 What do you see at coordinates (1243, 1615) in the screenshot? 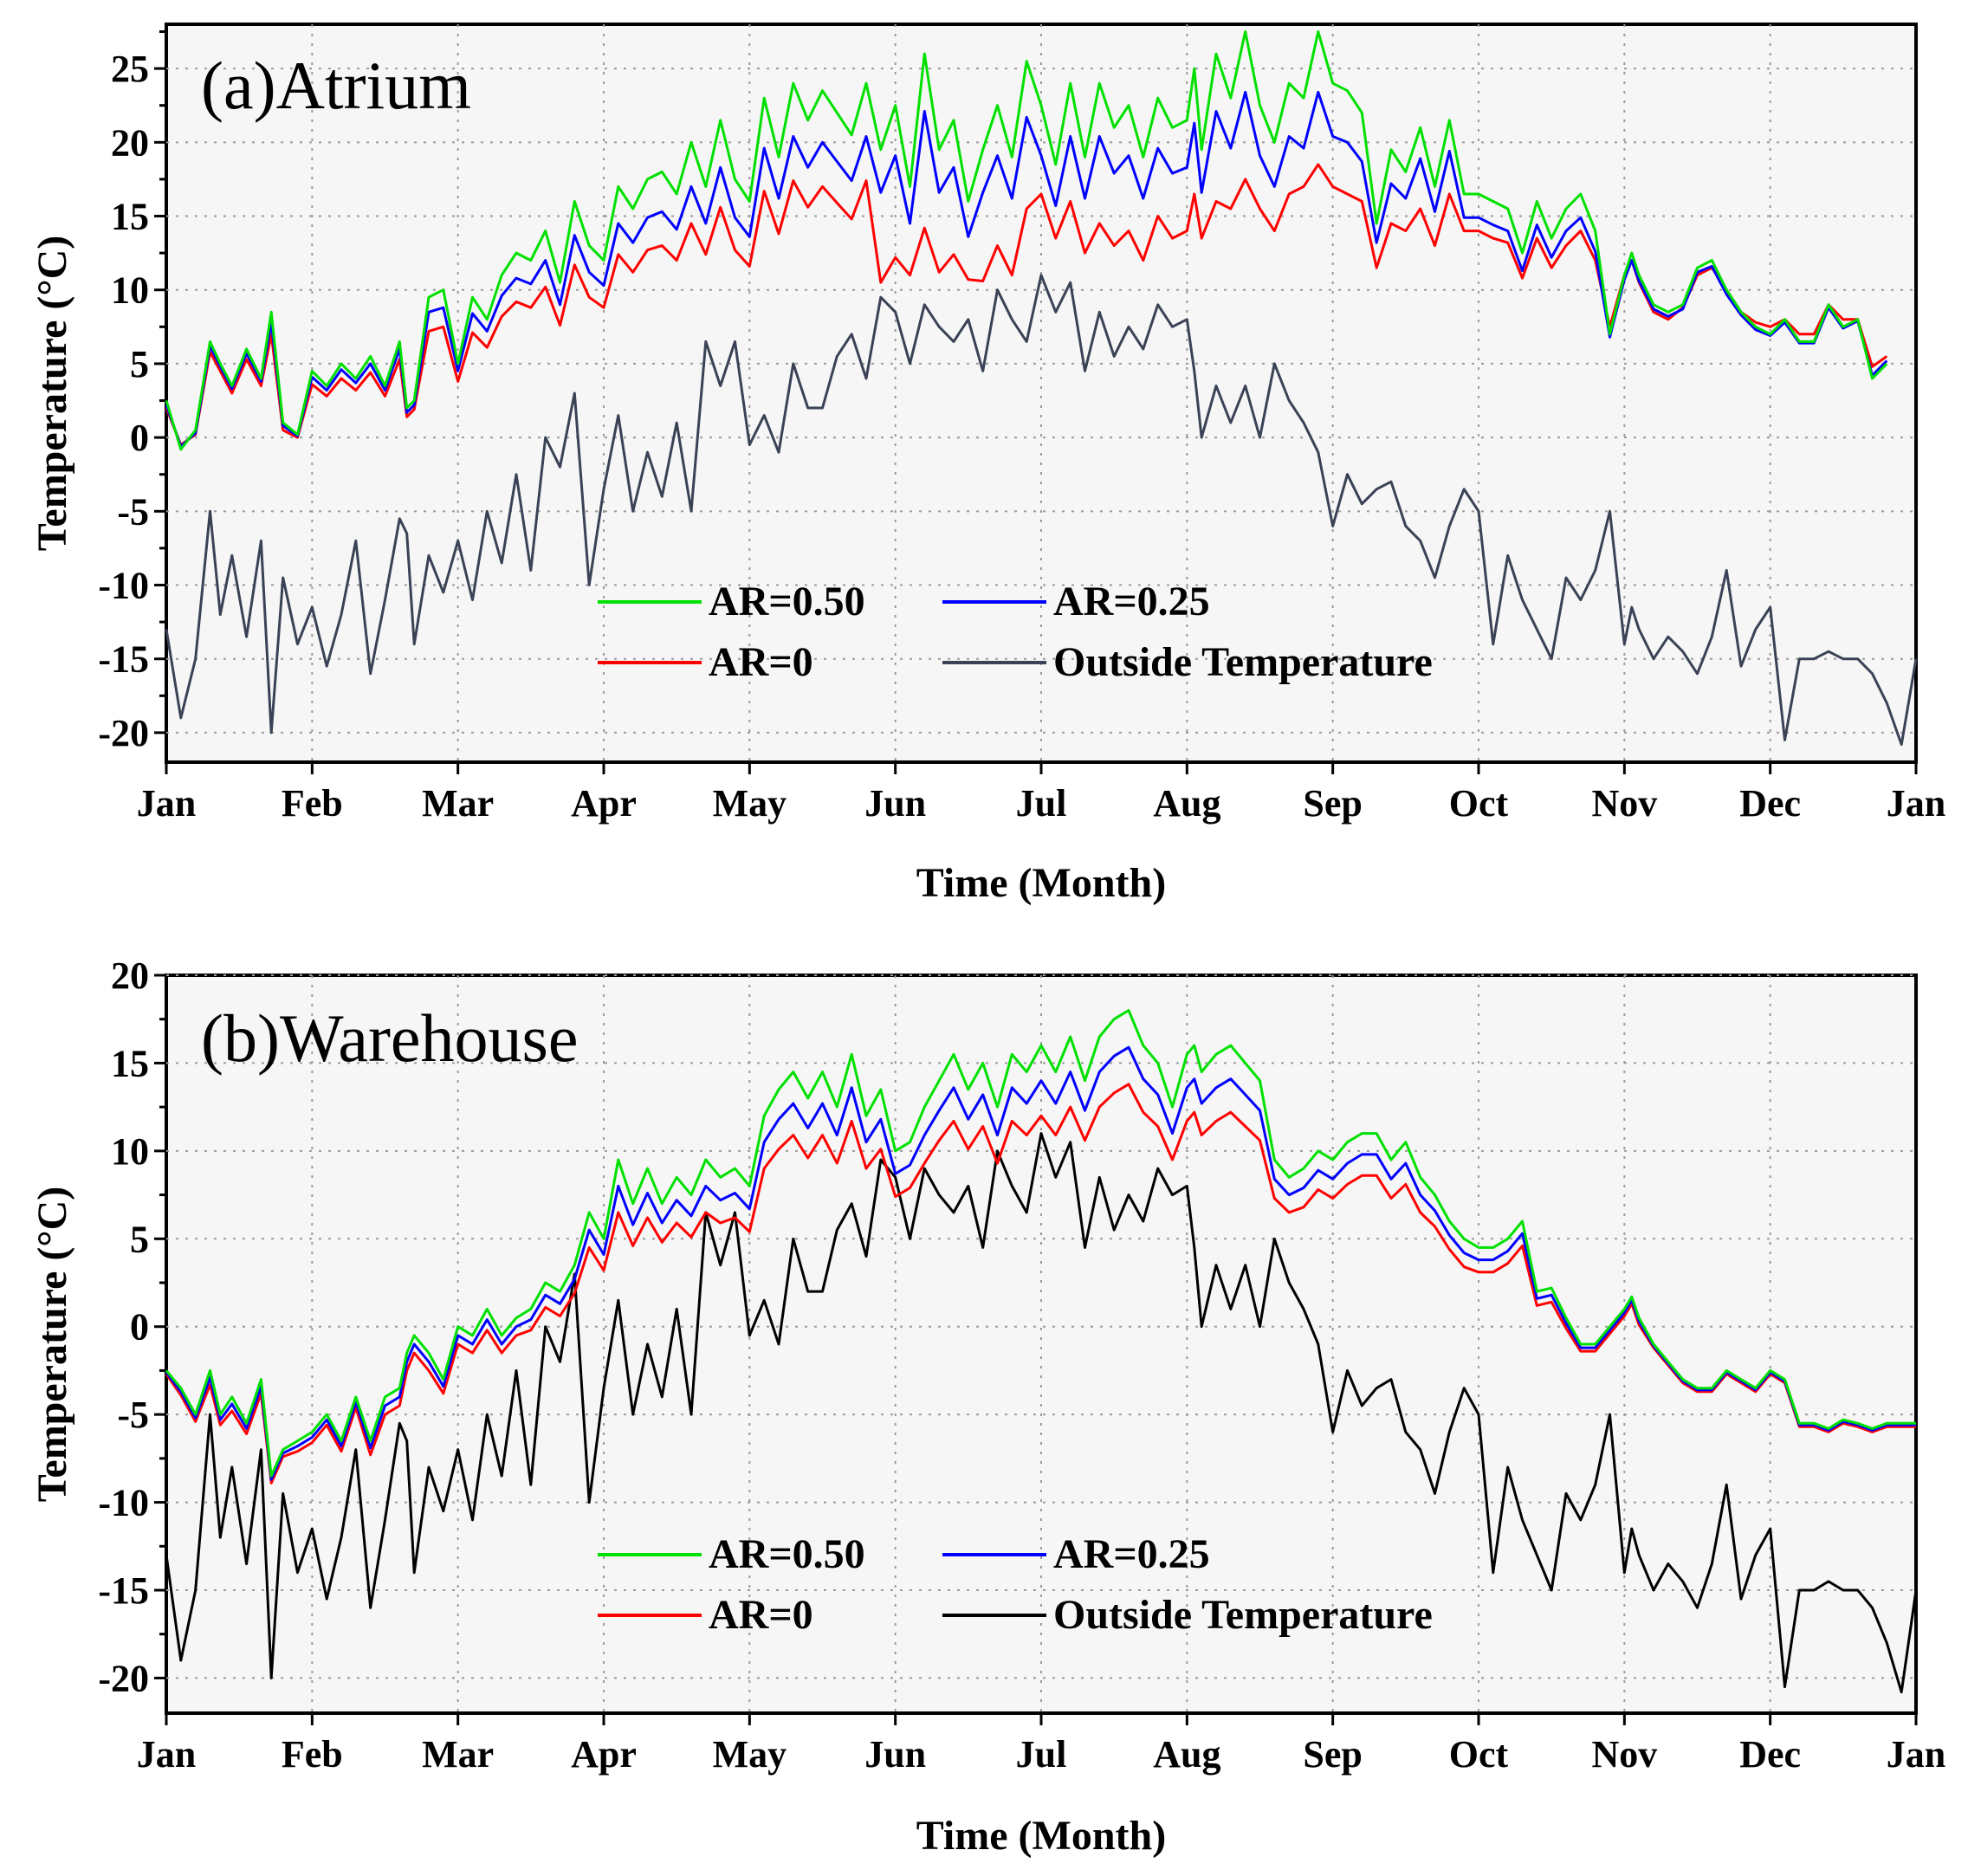
I see `legend-label-outside-warehouse: Outside Temperature` at bounding box center [1243, 1615].